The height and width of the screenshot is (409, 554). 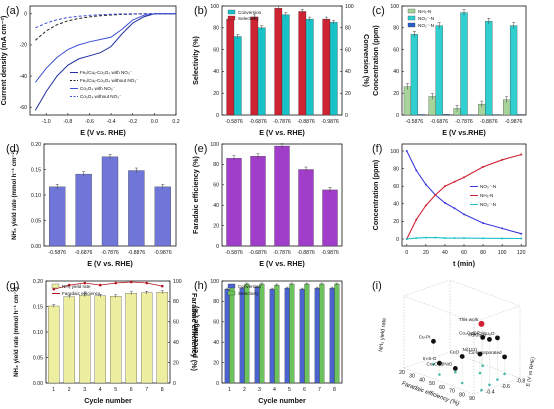 What do you see at coordinates (24, 77) in the screenshot?
I see `ytick-label-a: -40` at bounding box center [24, 77].